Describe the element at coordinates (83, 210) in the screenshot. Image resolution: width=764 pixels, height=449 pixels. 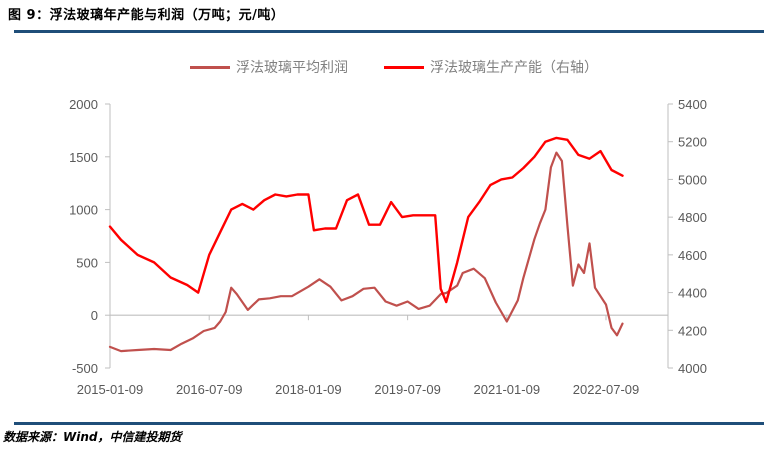
I see `left-y-tick-label: 1000` at that location.